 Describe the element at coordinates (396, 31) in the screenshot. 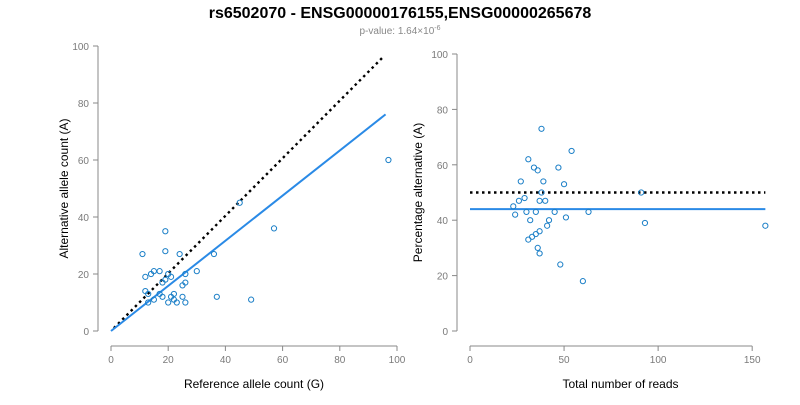

I see `p-value-text: p-value: 1.64×10` at that location.